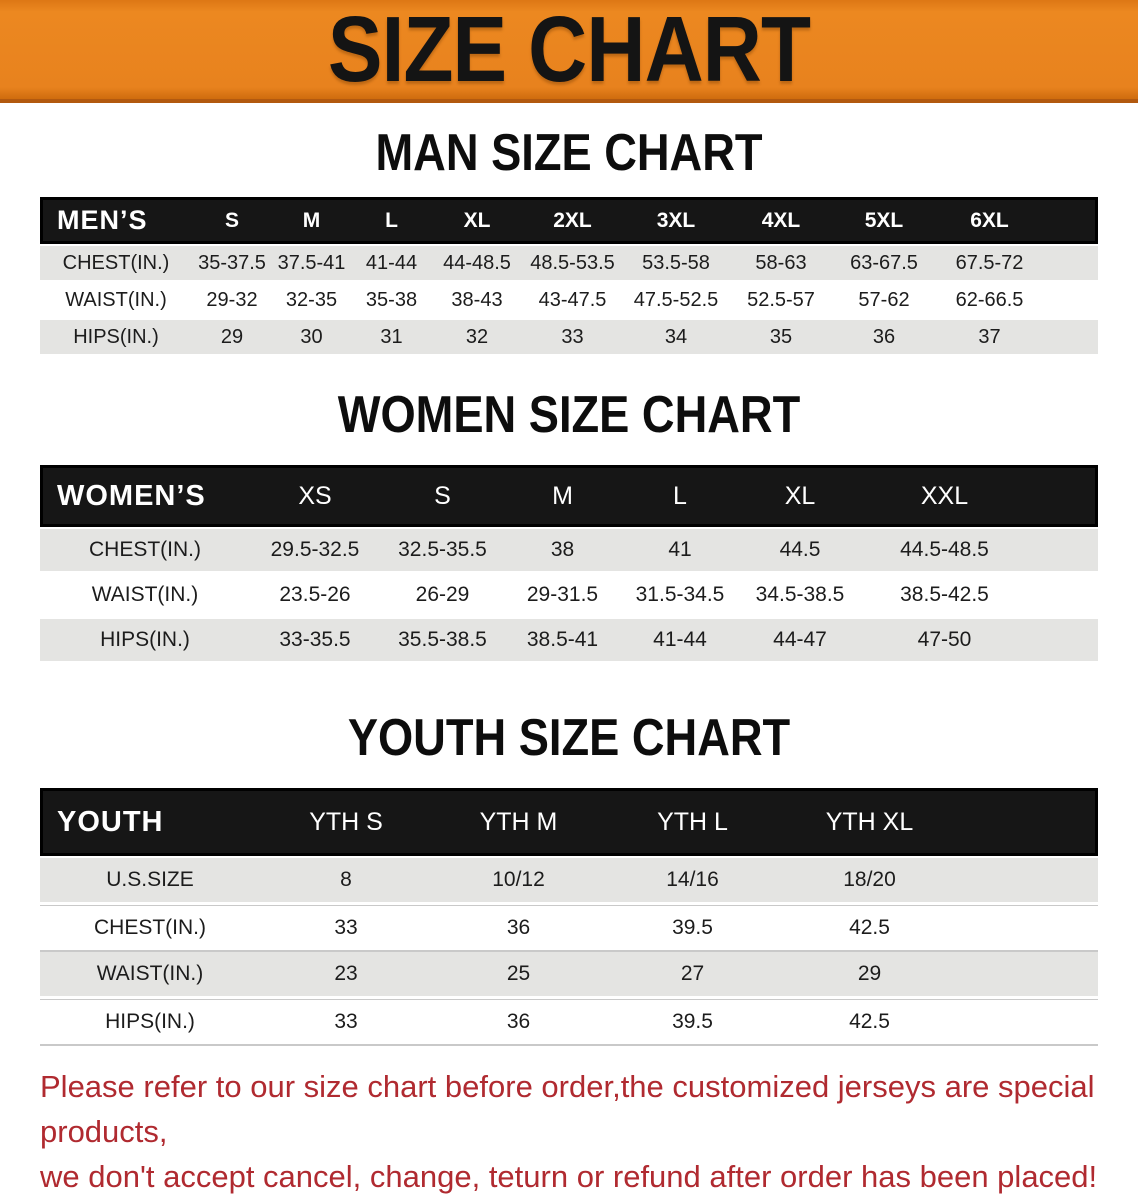  I want to click on size-cell: 32, so click(477, 338).